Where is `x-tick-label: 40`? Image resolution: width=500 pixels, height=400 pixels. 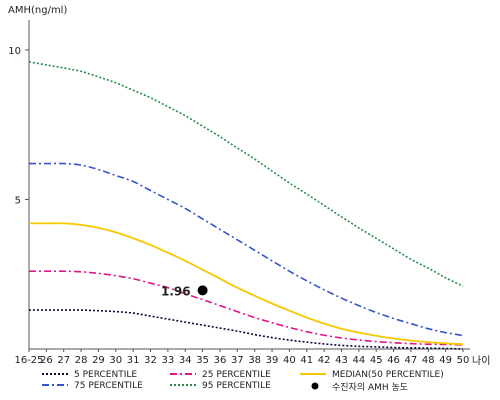
x-tick-label: 40 is located at coordinates (289, 360).